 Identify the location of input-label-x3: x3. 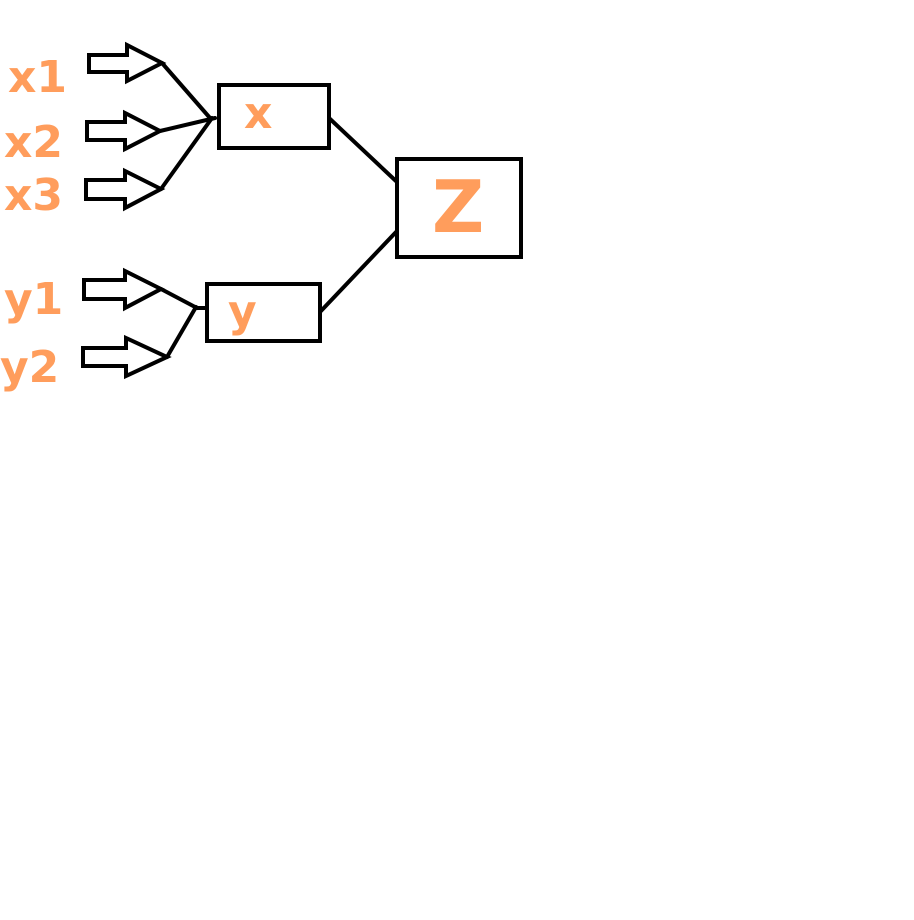
(33, 195).